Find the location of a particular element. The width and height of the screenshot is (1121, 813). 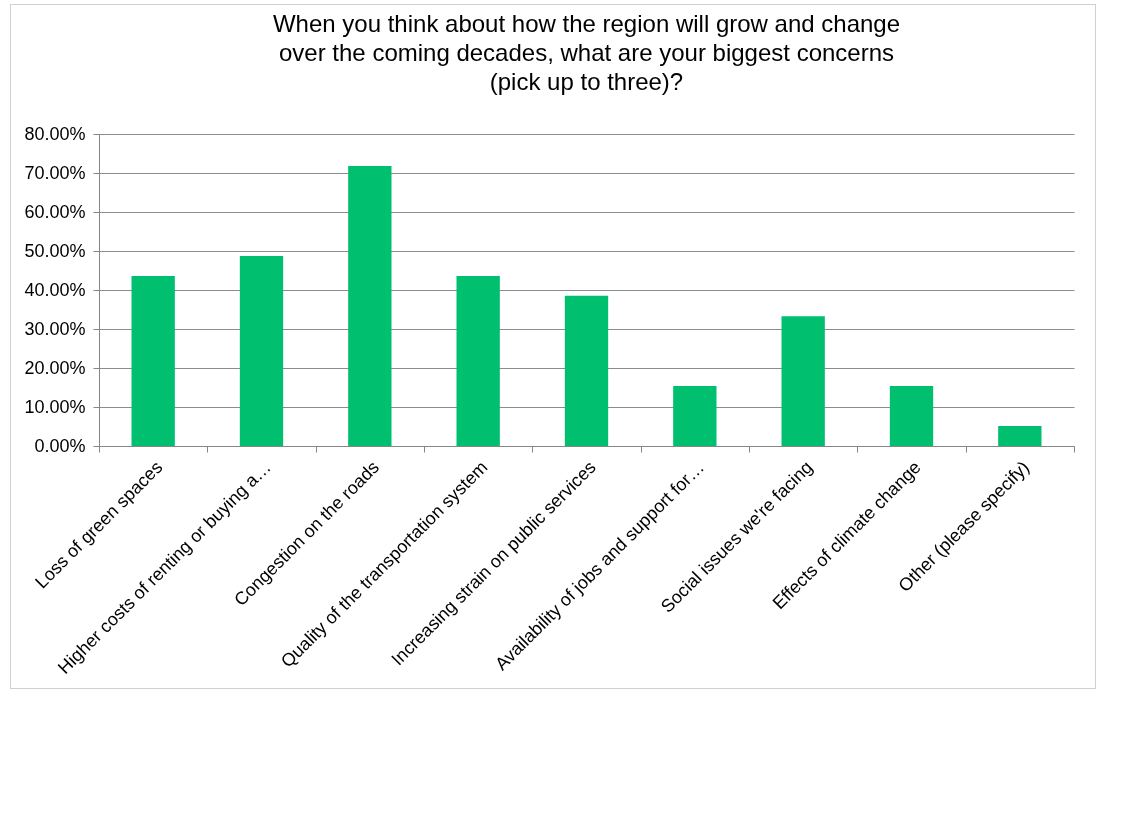

chart-title: When you think about how the region will grow and change over the coming decades, what are your biggest concerns (pick up to three)? is located at coordinates (586, 52).